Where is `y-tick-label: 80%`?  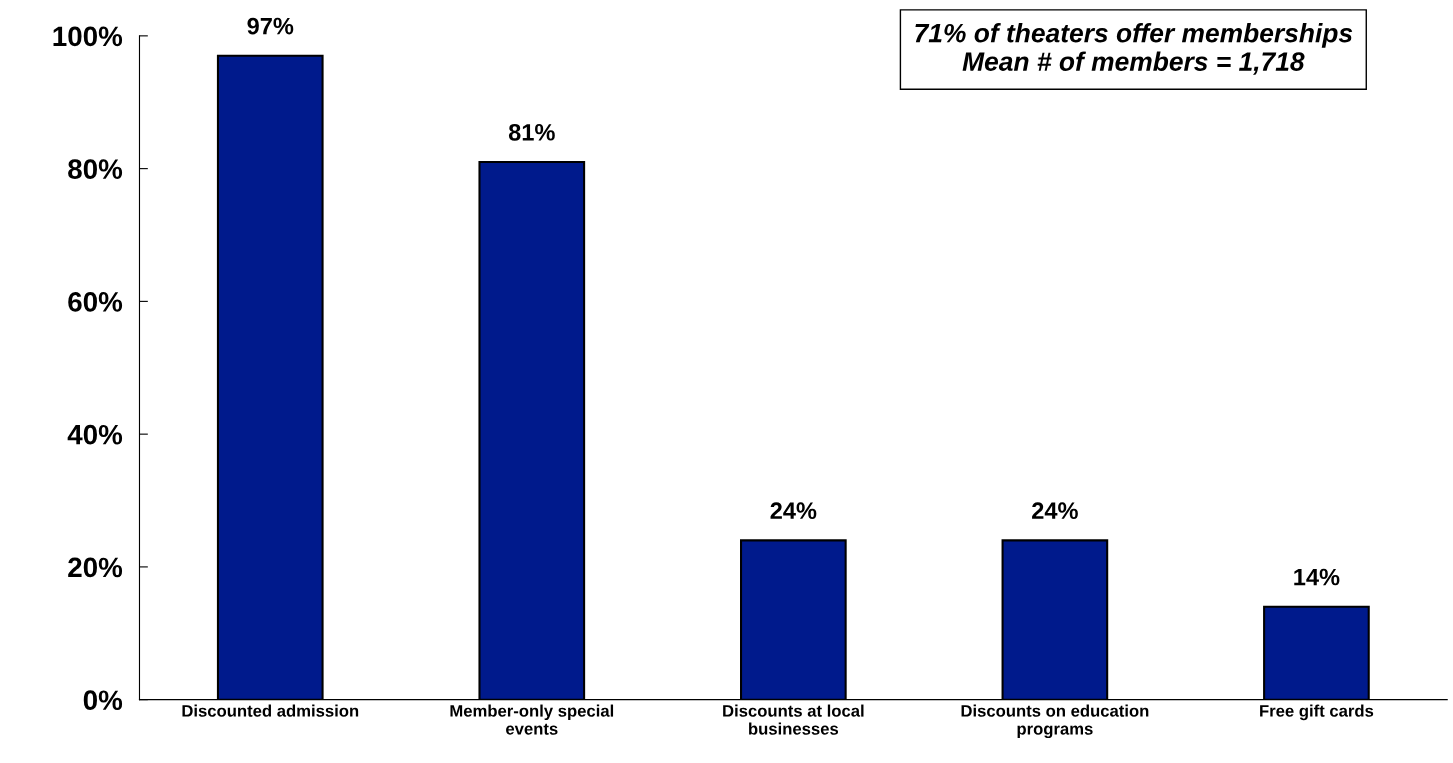 y-tick-label: 80% is located at coordinates (95, 169).